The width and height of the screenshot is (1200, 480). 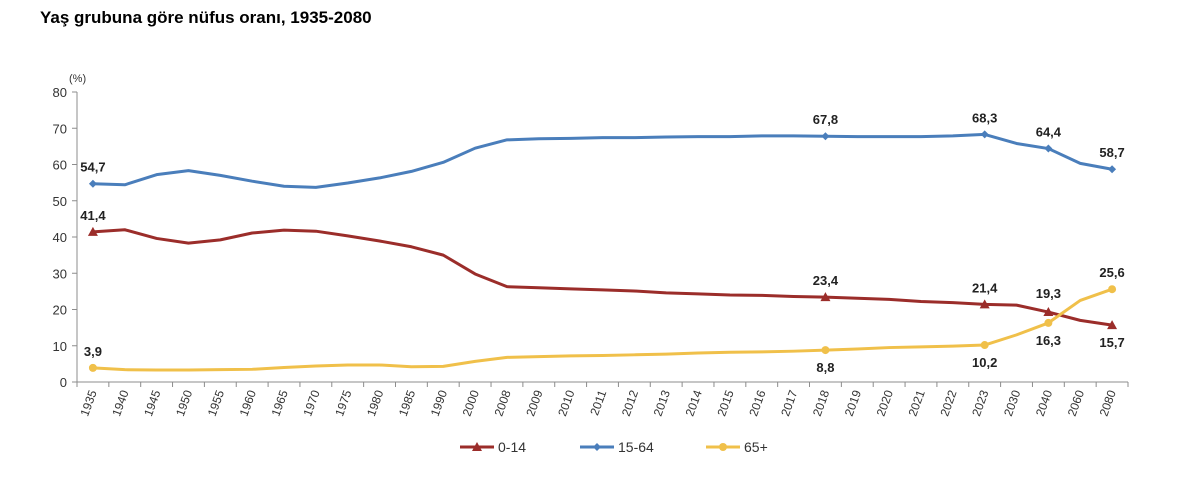 I want to click on x-tick-label: 2014, so click(x=694, y=403).